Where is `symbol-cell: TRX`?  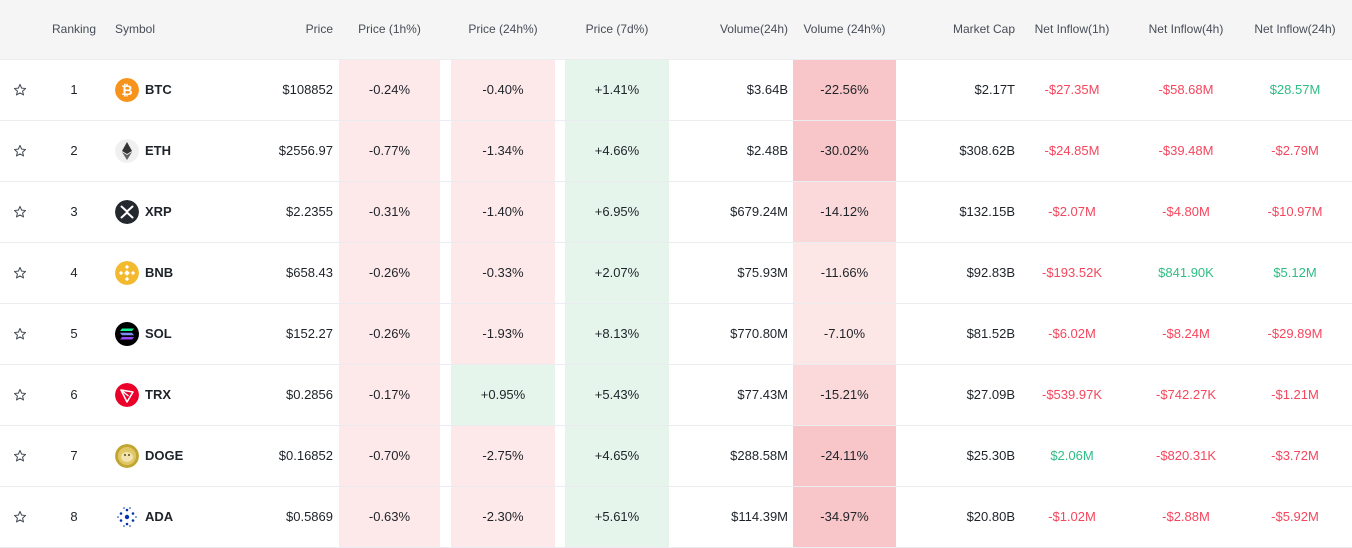
symbol-cell: TRX is located at coordinates (158, 394).